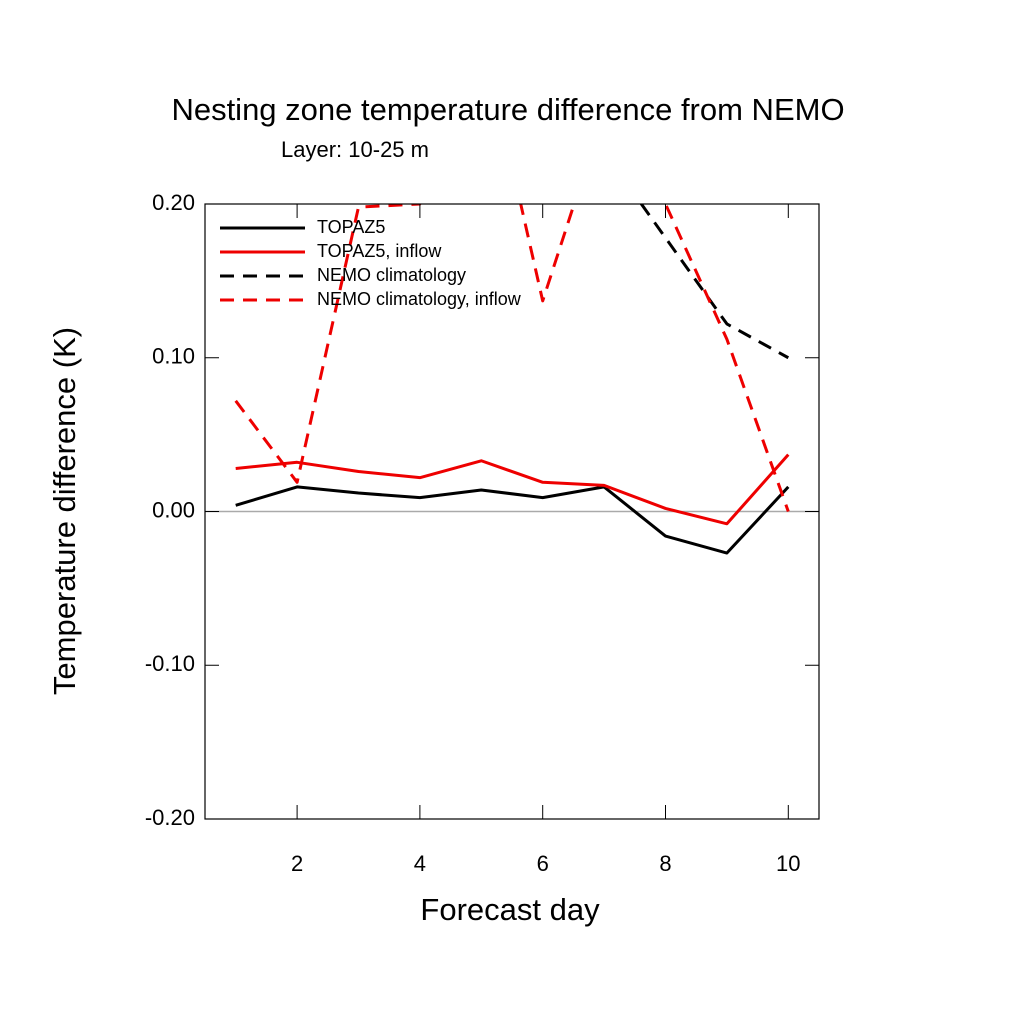  Describe the element at coordinates (420, 863) in the screenshot. I see `x-tick-label: 4` at that location.